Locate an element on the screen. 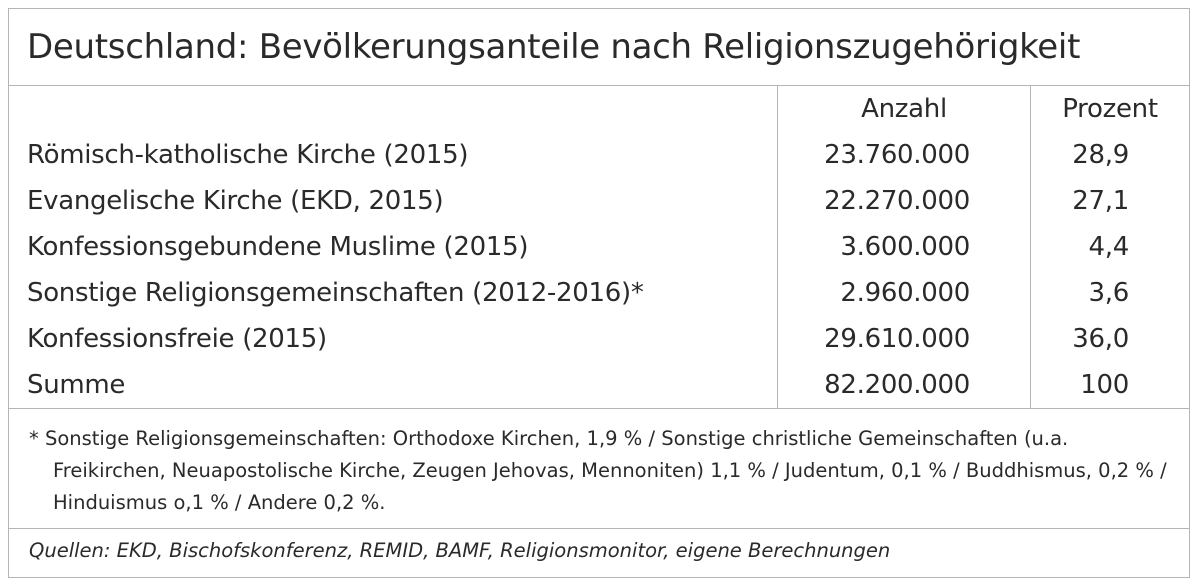 This screenshot has width=1200, height=587. row-label: Konfessionsfreie (2015) is located at coordinates (177, 339).